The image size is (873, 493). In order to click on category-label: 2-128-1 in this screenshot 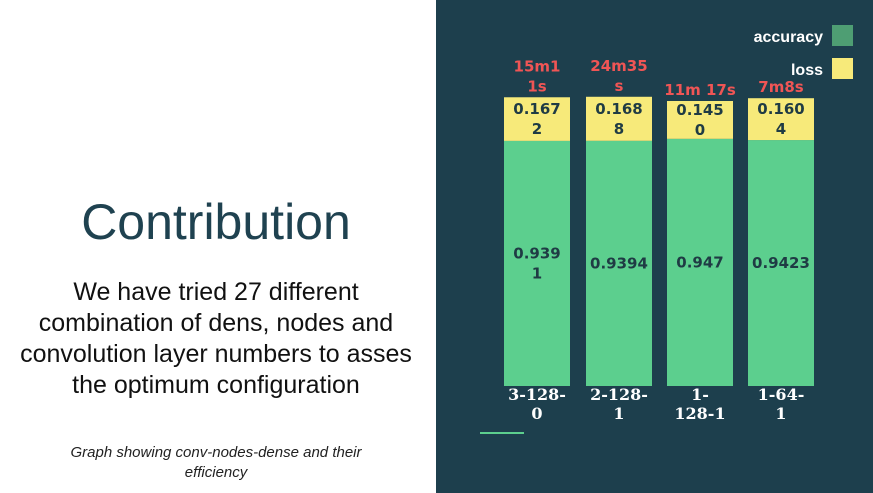, I will do `click(619, 404)`.